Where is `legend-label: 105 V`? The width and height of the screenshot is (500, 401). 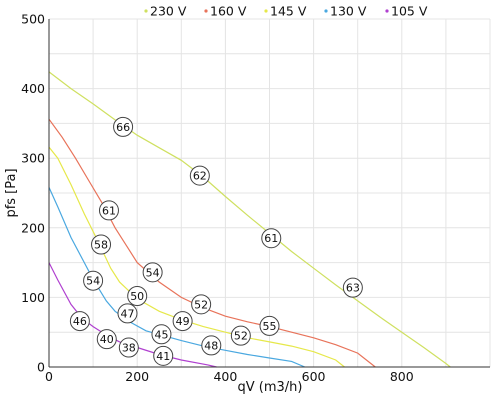 legend-label: 105 V is located at coordinates (409, 11).